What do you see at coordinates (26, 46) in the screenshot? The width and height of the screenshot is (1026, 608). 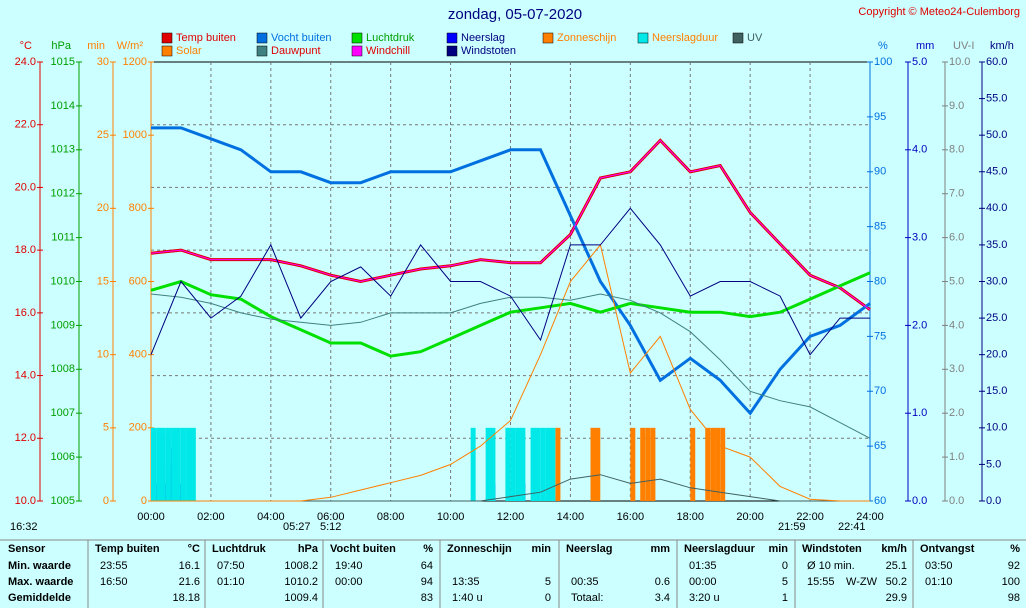 I see `axis-unit: °C` at bounding box center [26, 46].